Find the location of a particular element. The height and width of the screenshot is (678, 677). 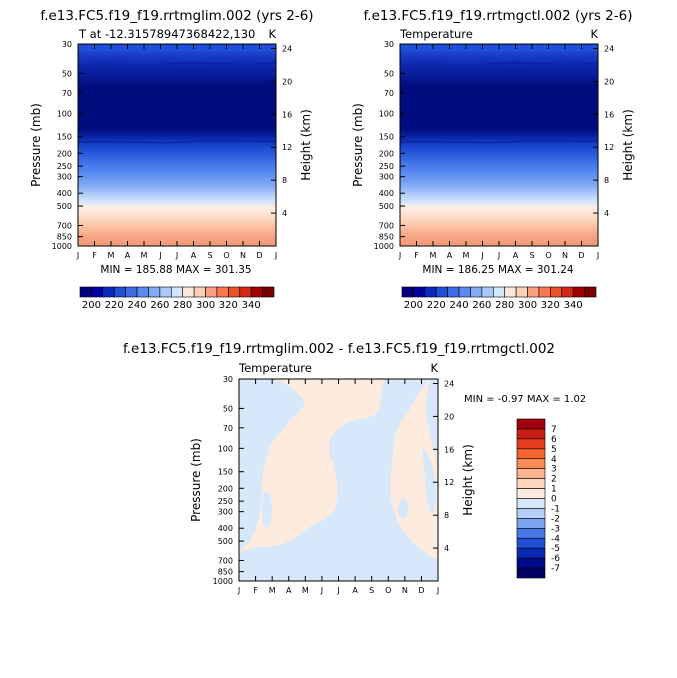

panel3-right-label: K is located at coordinates (434, 368).